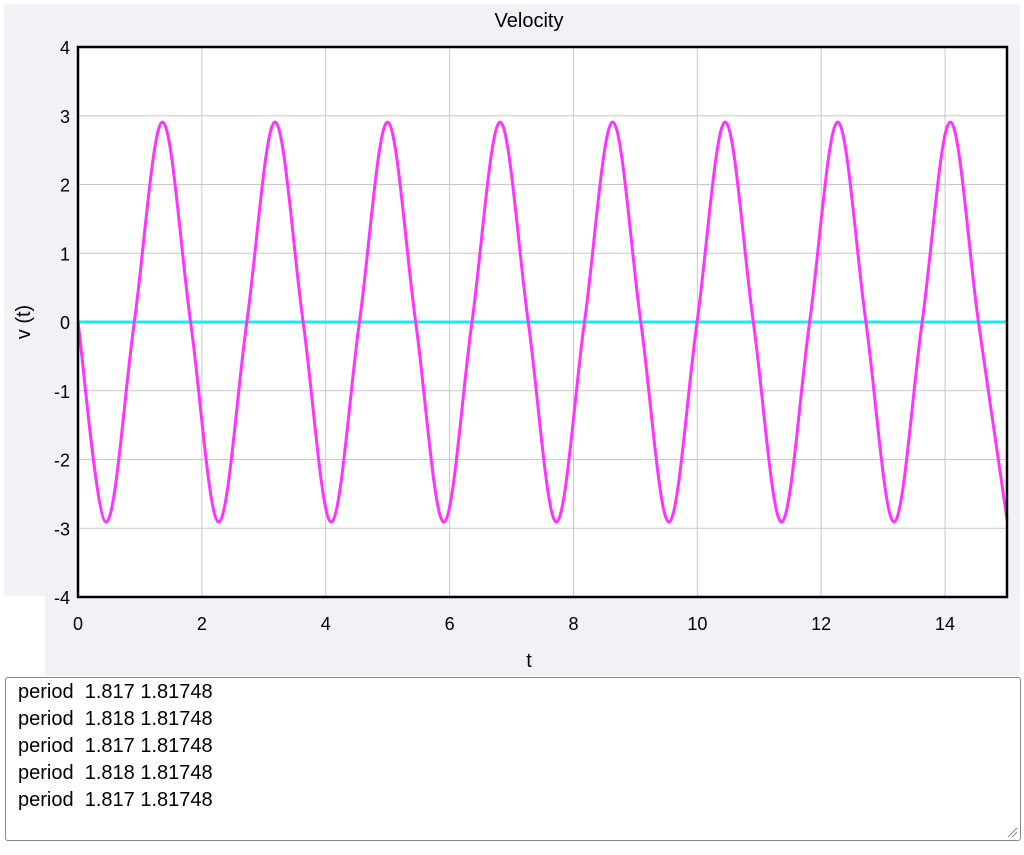 The image size is (1024, 855). Describe the element at coordinates (573, 624) in the screenshot. I see `x-tick-label: 8` at that location.